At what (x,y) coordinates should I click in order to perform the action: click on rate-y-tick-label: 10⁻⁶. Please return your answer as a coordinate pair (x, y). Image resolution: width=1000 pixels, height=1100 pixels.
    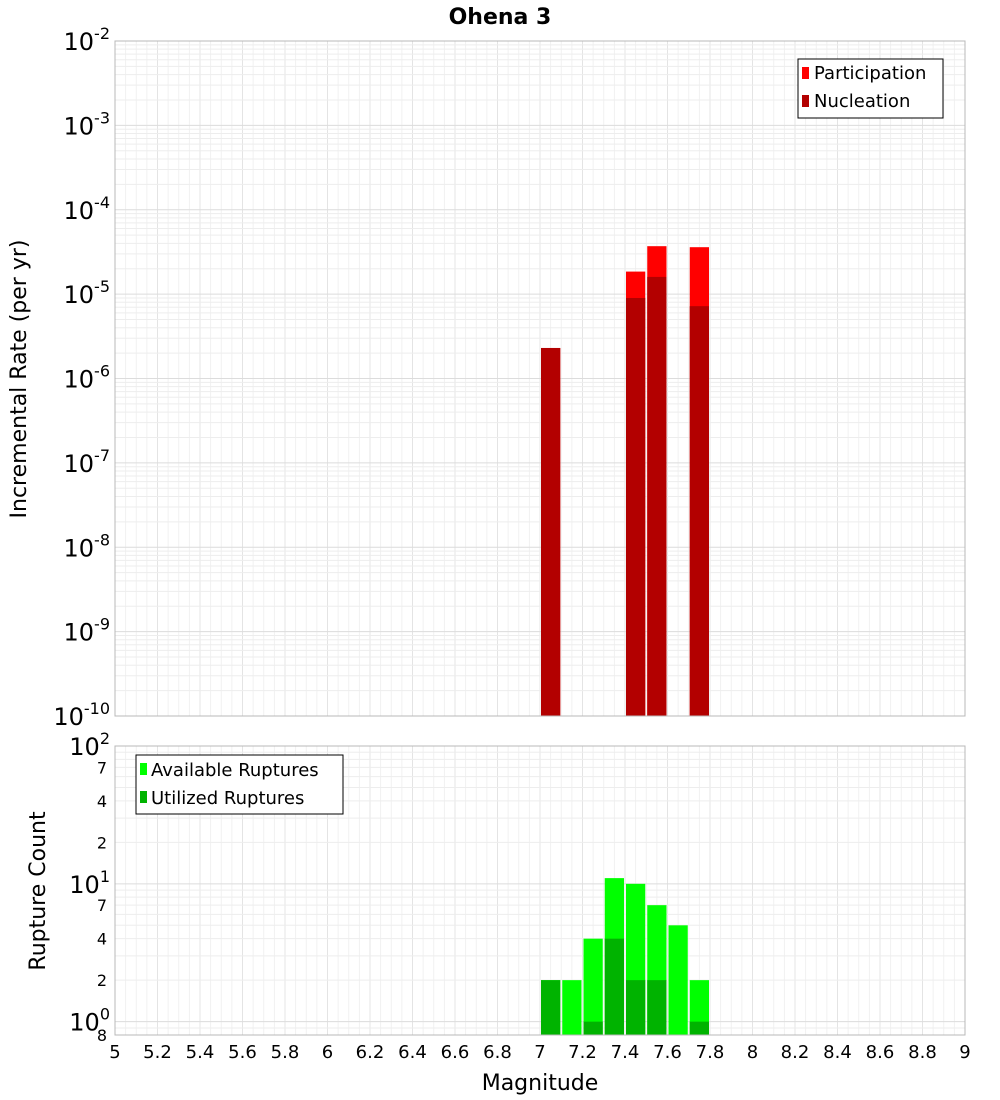
    Looking at the image, I should click on (87, 378).